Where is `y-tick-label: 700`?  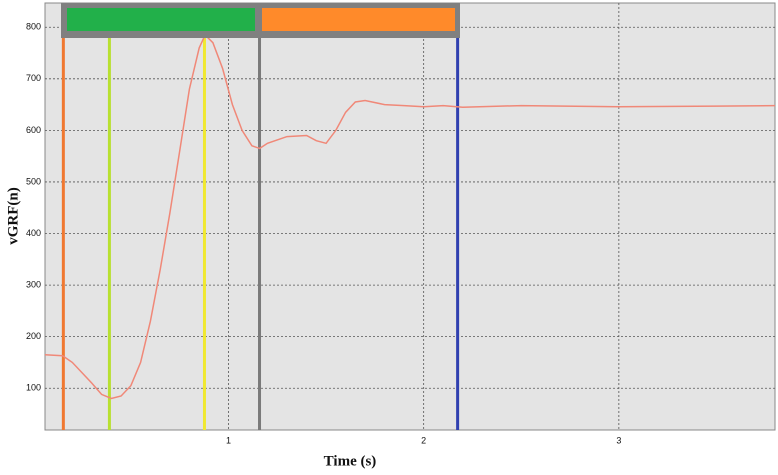 y-tick-label: 700 is located at coordinates (33, 78).